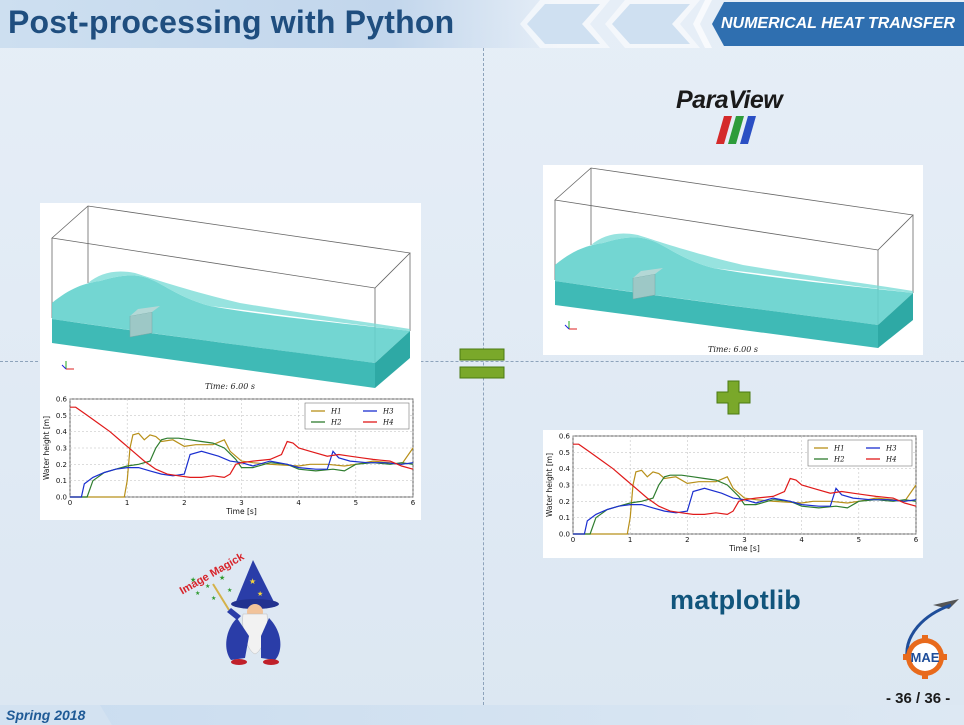  I want to click on mae-department-logo: MAE, so click(931, 639).